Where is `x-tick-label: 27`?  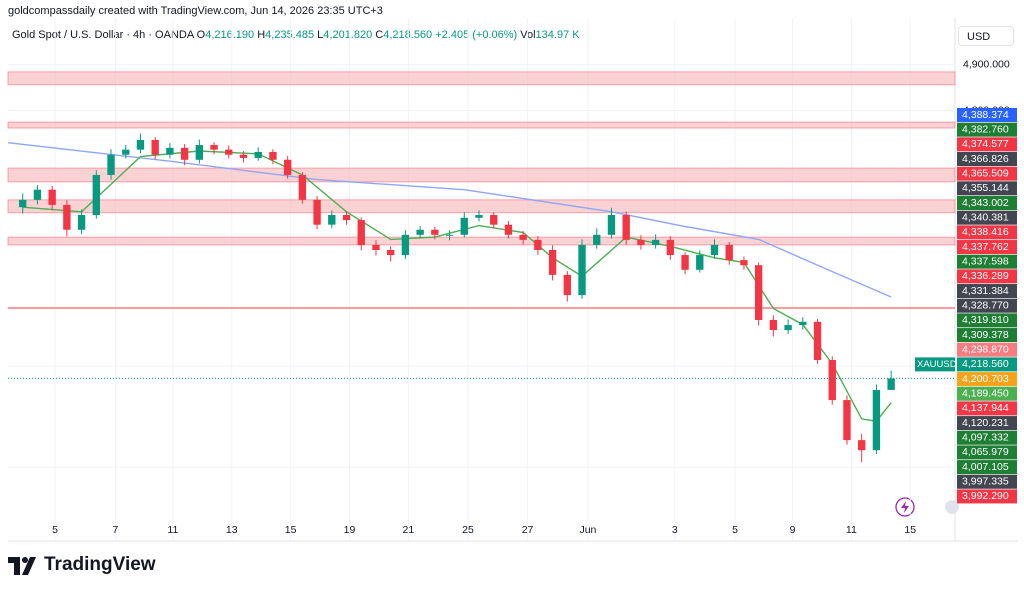
x-tick-label: 27 is located at coordinates (528, 530).